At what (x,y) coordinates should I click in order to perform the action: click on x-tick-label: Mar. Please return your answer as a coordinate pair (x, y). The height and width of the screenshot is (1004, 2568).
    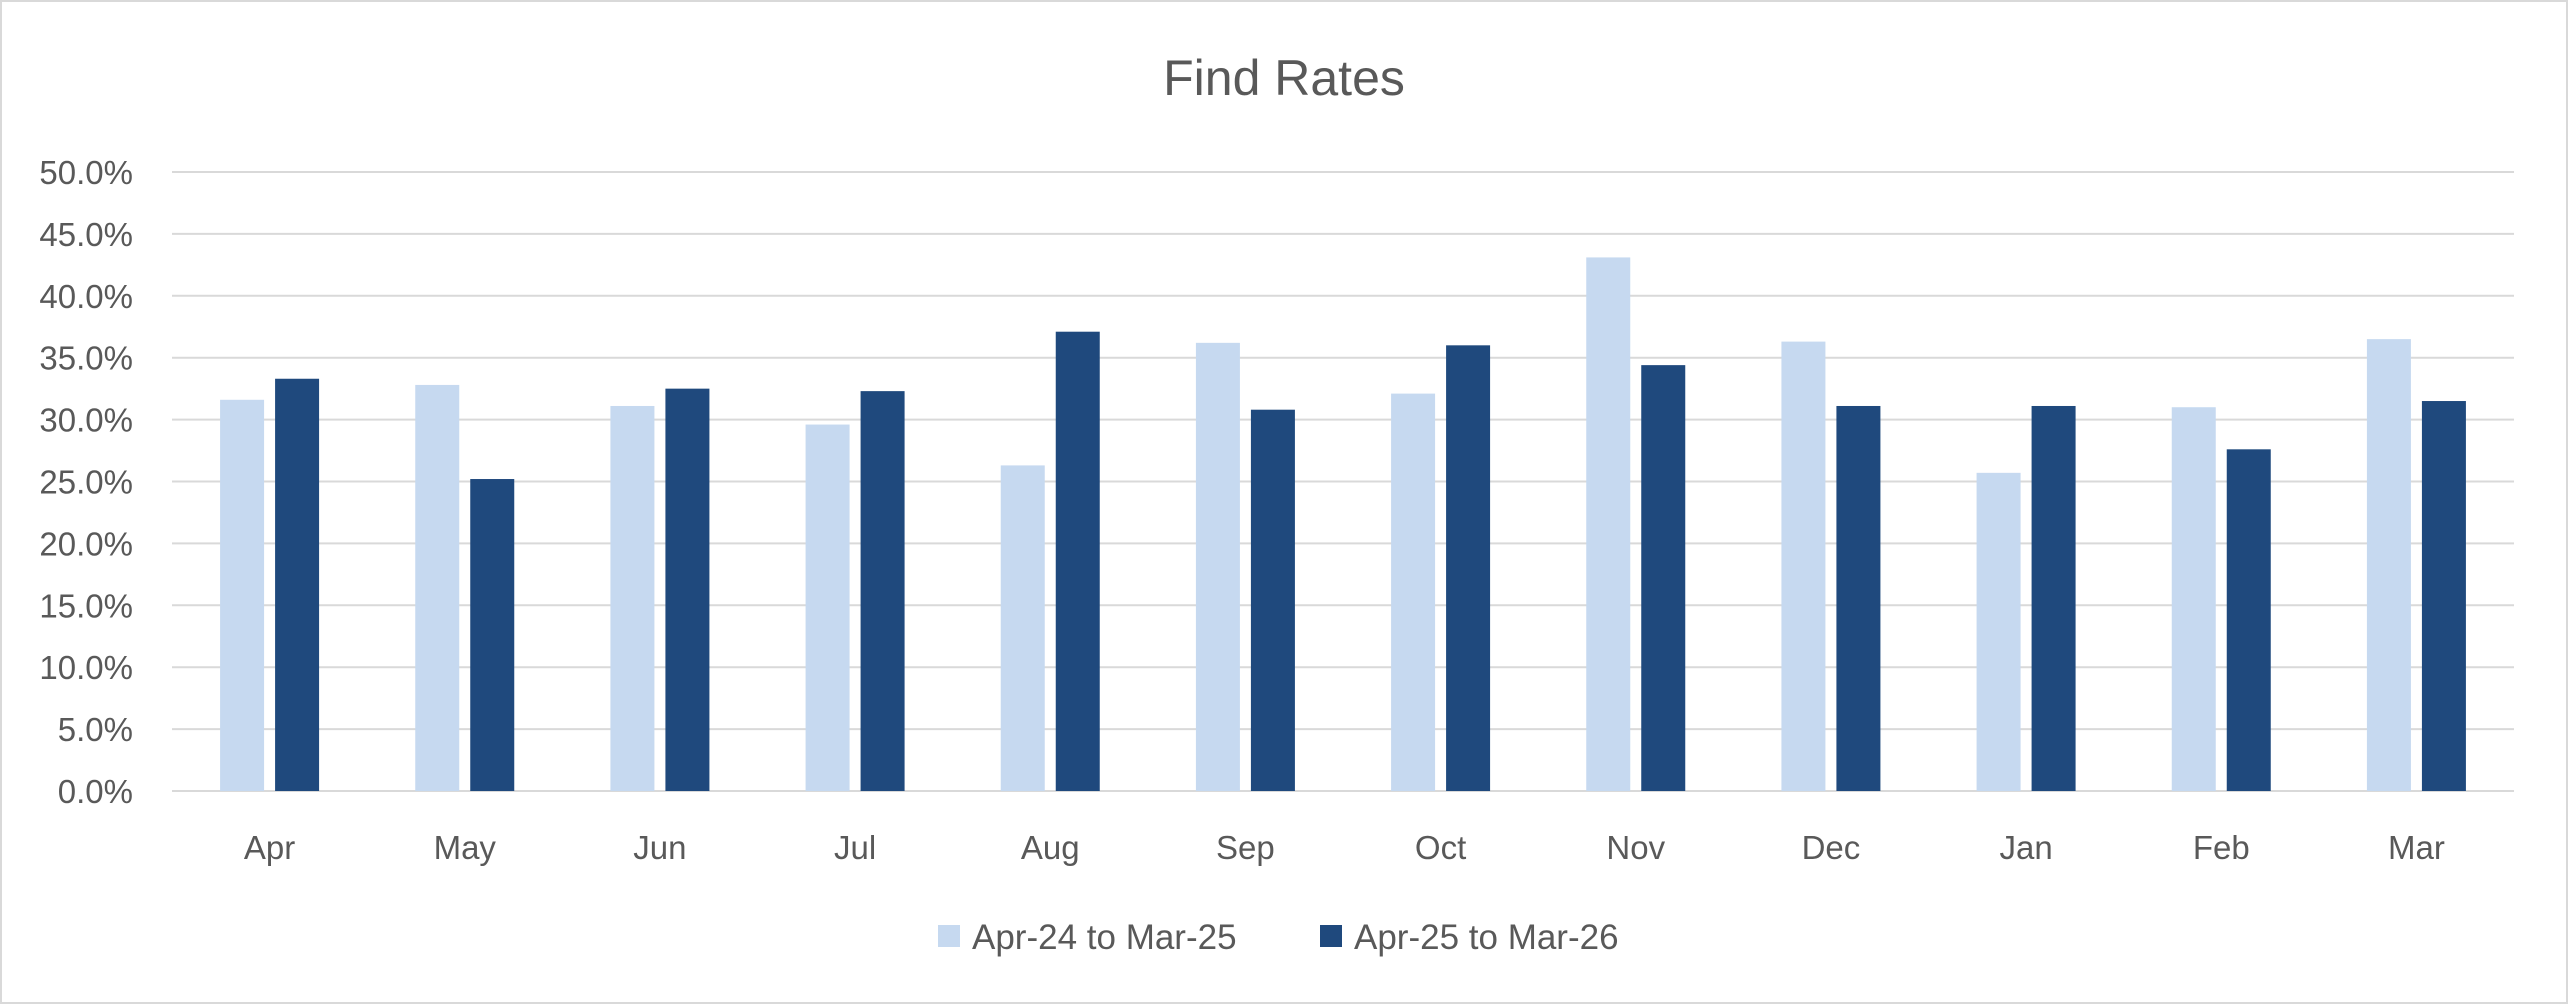
    Looking at the image, I should click on (2416, 847).